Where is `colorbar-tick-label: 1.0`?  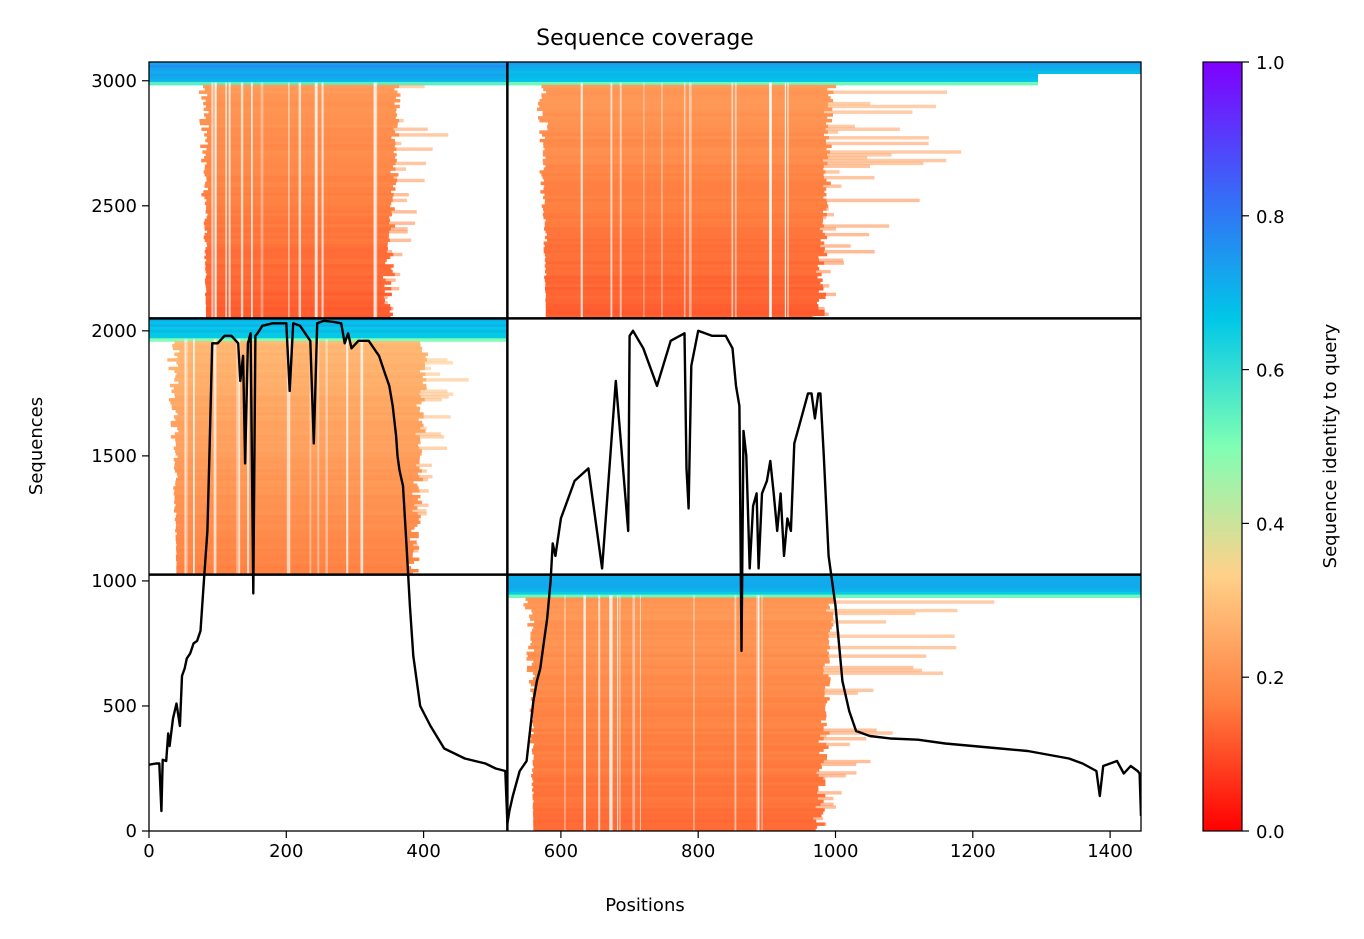
colorbar-tick-label: 1.0 is located at coordinates (1270, 63).